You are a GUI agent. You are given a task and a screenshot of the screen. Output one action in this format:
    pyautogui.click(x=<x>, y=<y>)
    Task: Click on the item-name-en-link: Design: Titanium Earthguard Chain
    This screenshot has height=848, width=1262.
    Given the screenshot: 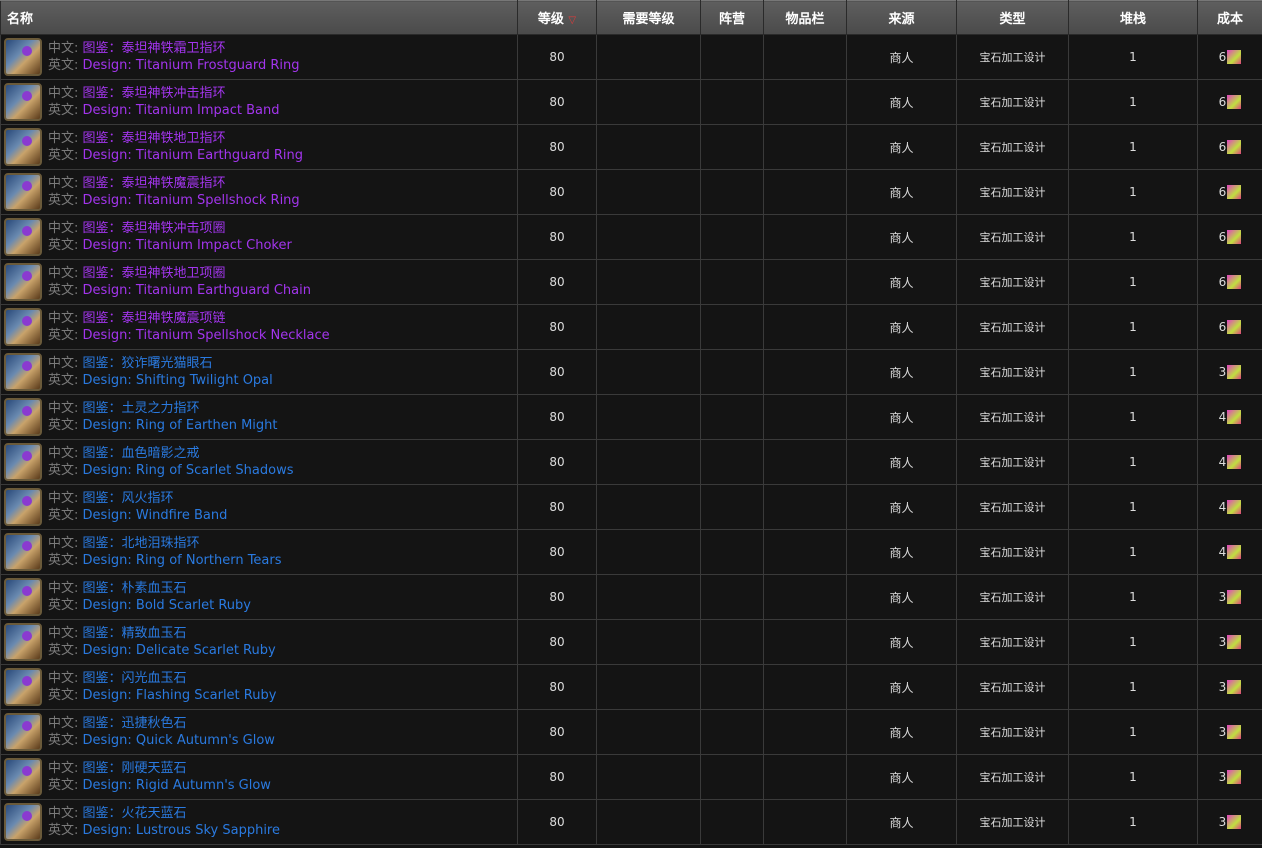 What is the action you would take?
    pyautogui.click(x=196, y=290)
    